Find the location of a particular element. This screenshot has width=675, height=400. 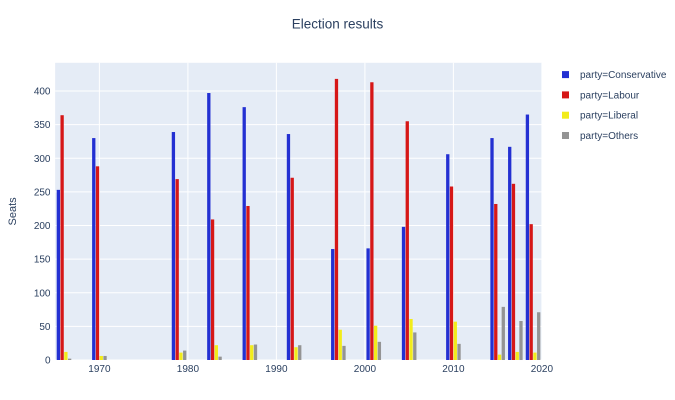

svg-text: 1980 is located at coordinates (188, 369).